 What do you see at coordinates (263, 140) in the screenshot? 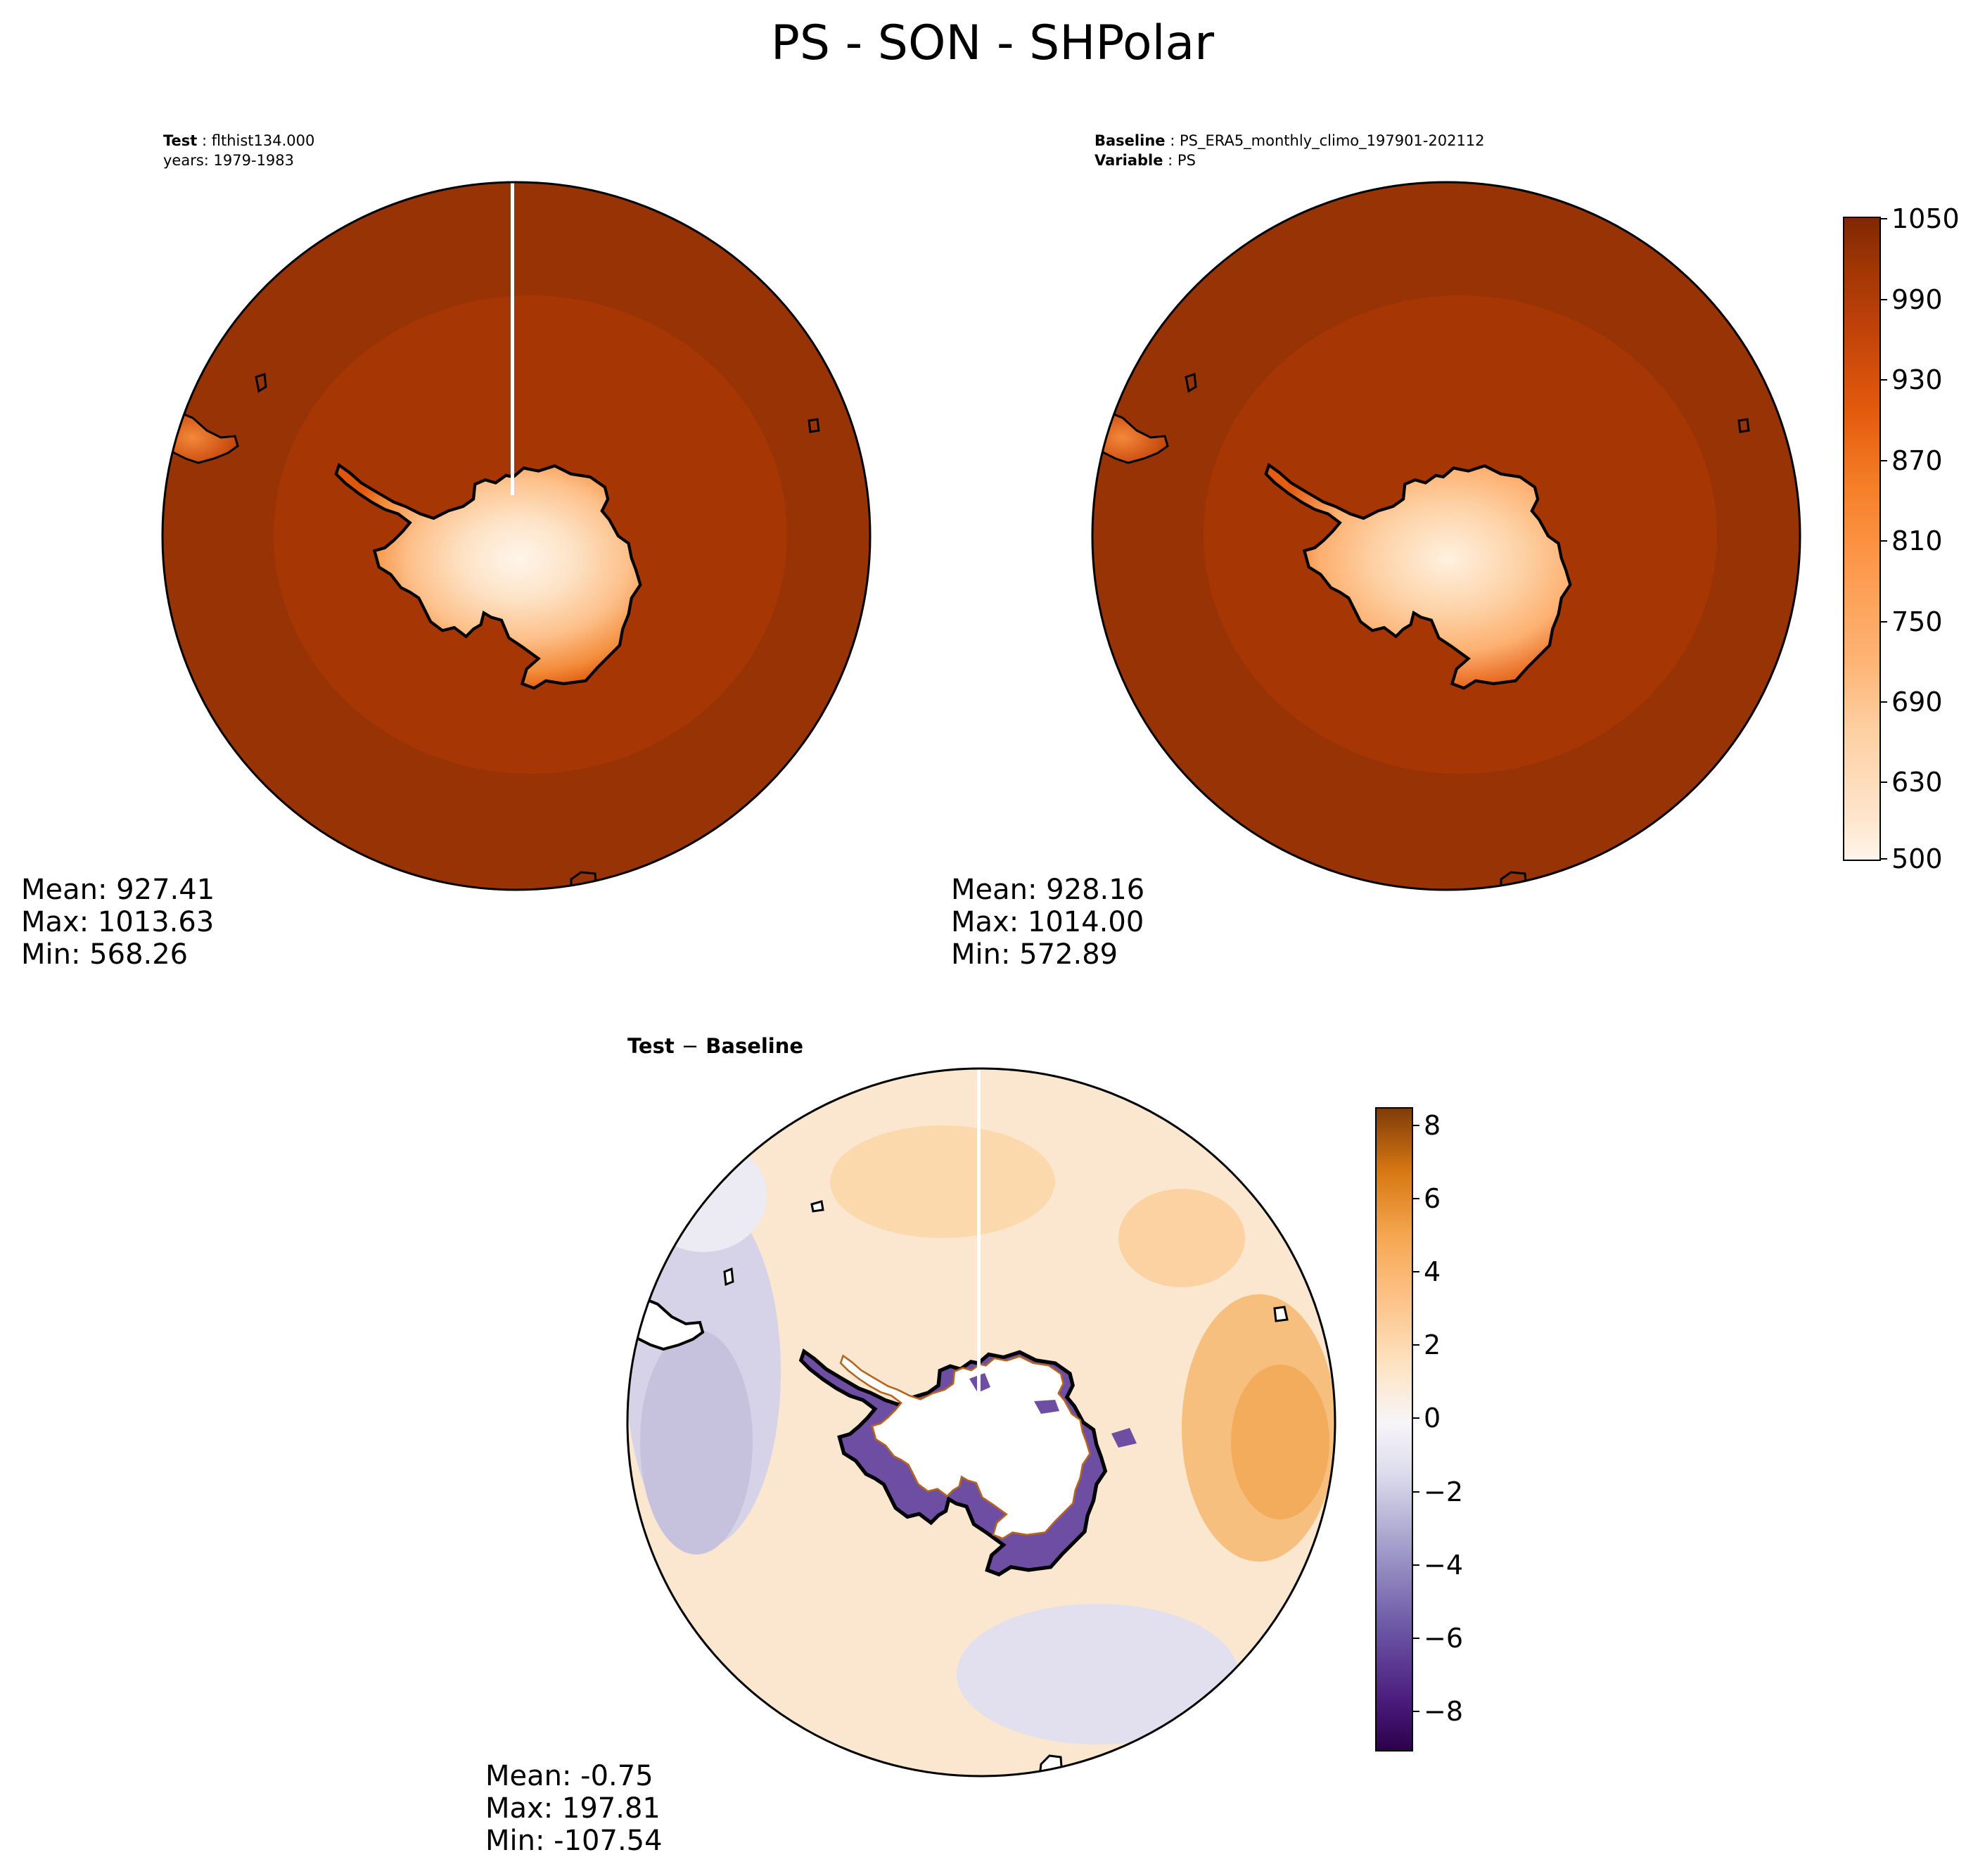
I see `test-header-value: flthist134.000` at bounding box center [263, 140].